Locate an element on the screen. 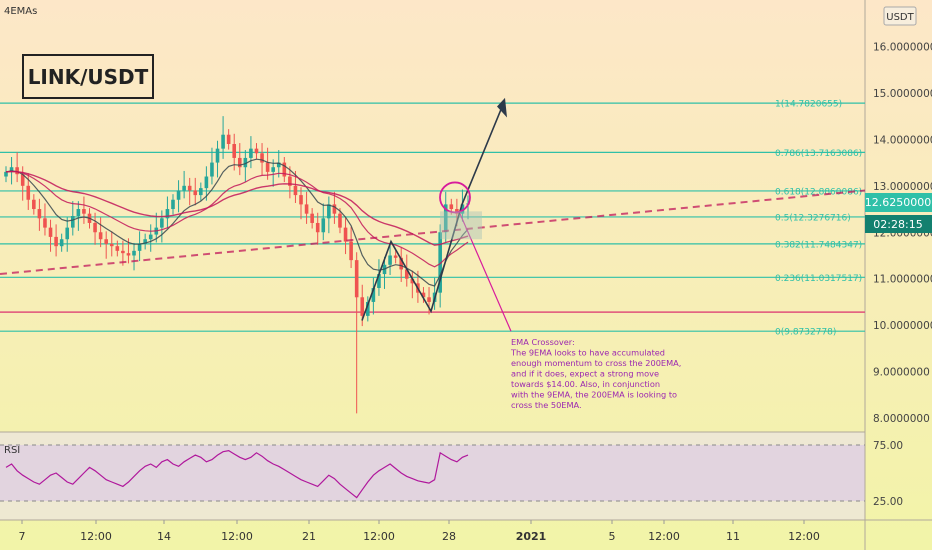 Image resolution: width=932 pixels, height=554 pixels. time-axis: 7 12:00 14 12:00 21 12:00 28 2021 5 12:00 11 12:00 is located at coordinates (419, 531).